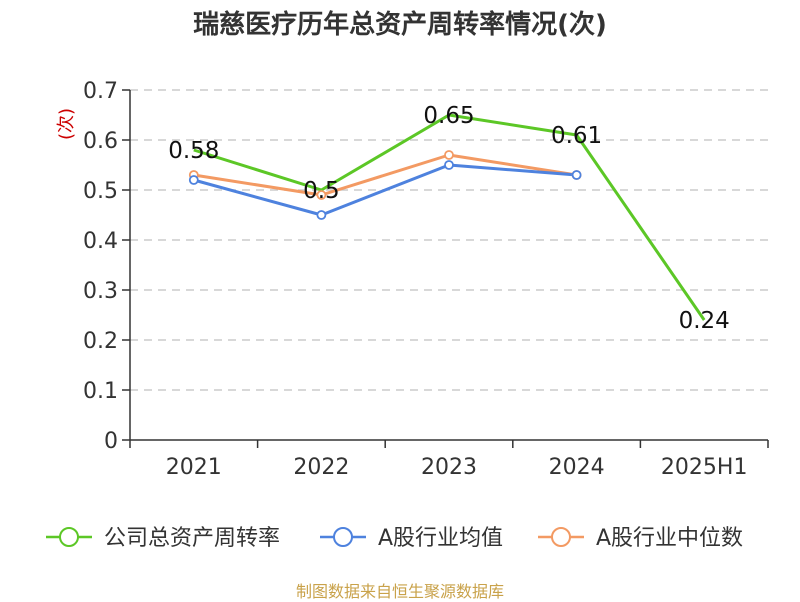 Image resolution: width=800 pixels, height=602 pixels. I want to click on data-label: 0.5, so click(321, 191).